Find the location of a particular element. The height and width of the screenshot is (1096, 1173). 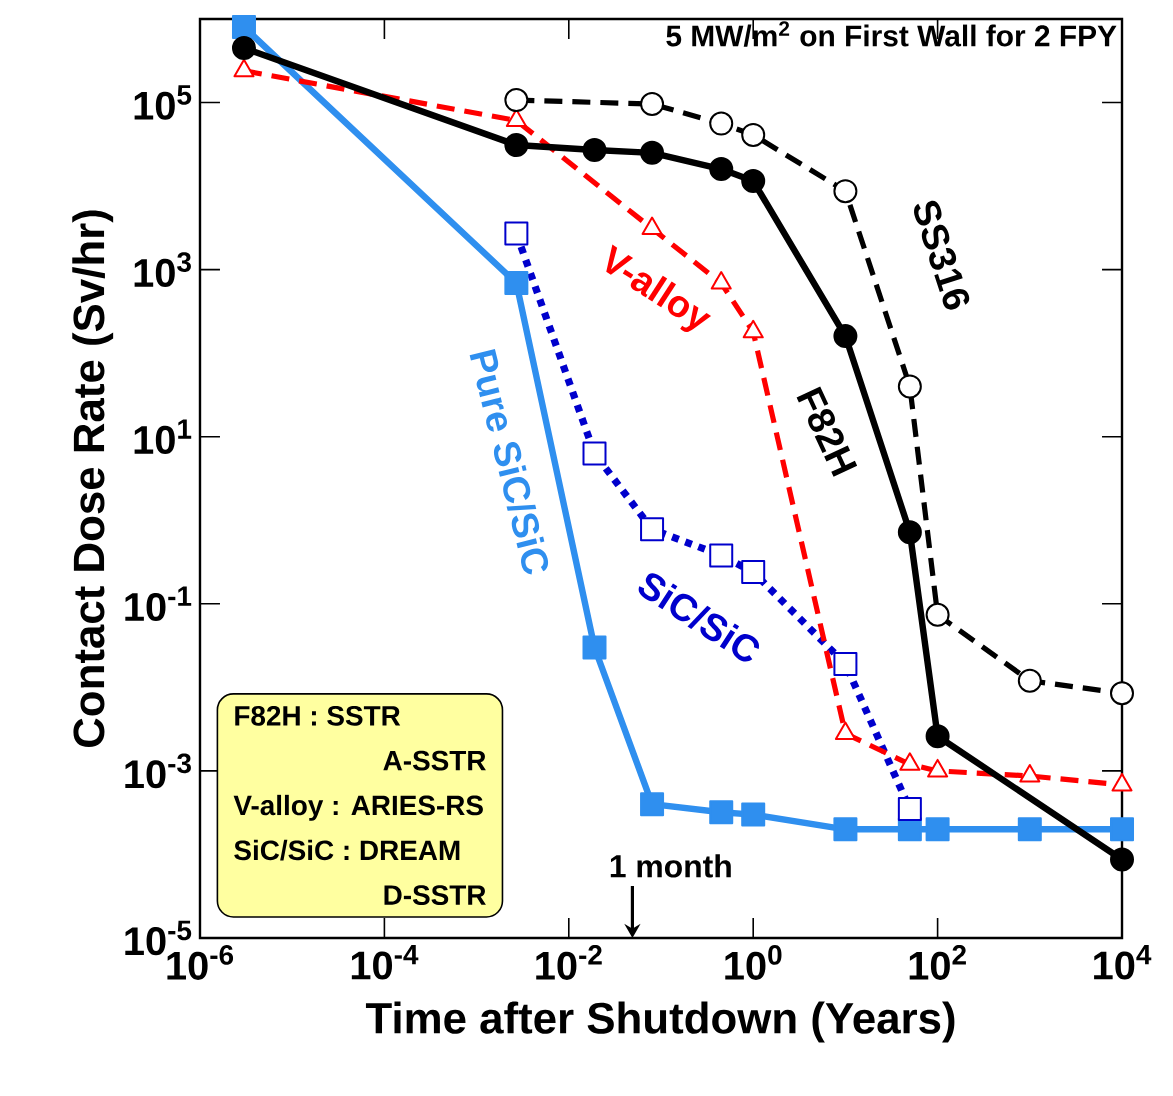

annotation: D-SSTR is located at coordinates (435, 895).